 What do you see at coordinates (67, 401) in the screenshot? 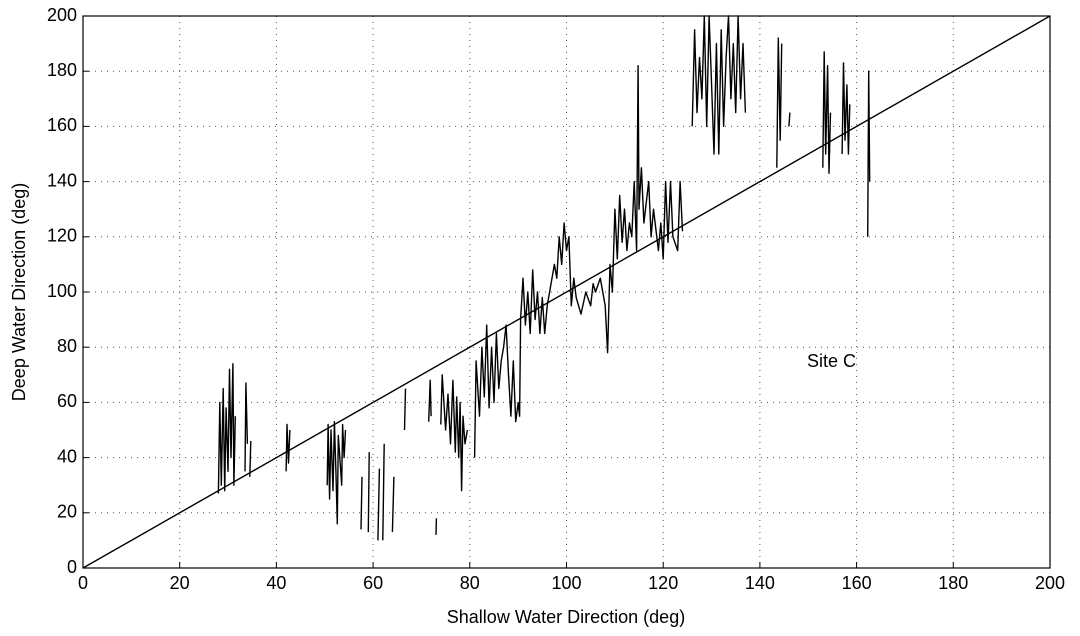
I see `y-tick-label: 60` at bounding box center [67, 401].